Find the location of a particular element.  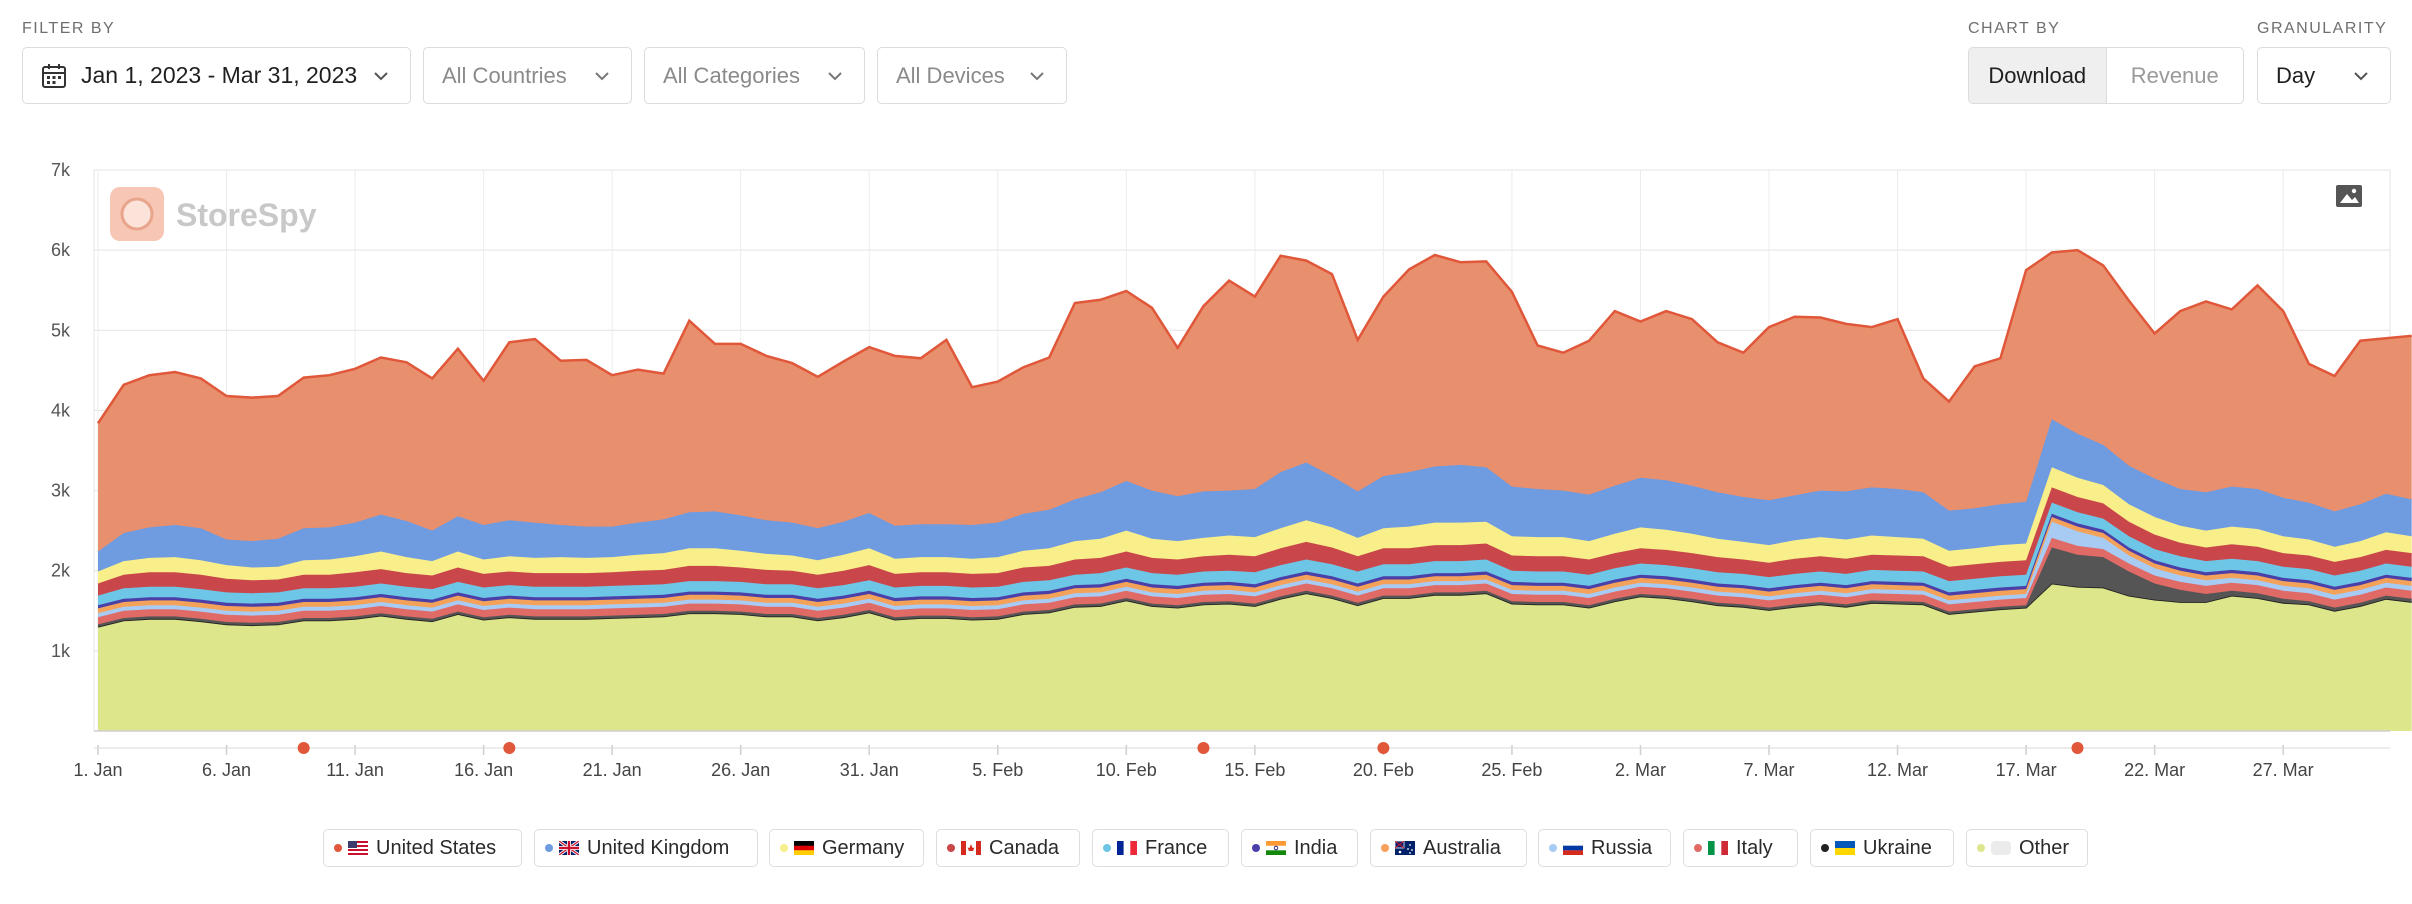

devices-value: All Devices is located at coordinates (950, 75).